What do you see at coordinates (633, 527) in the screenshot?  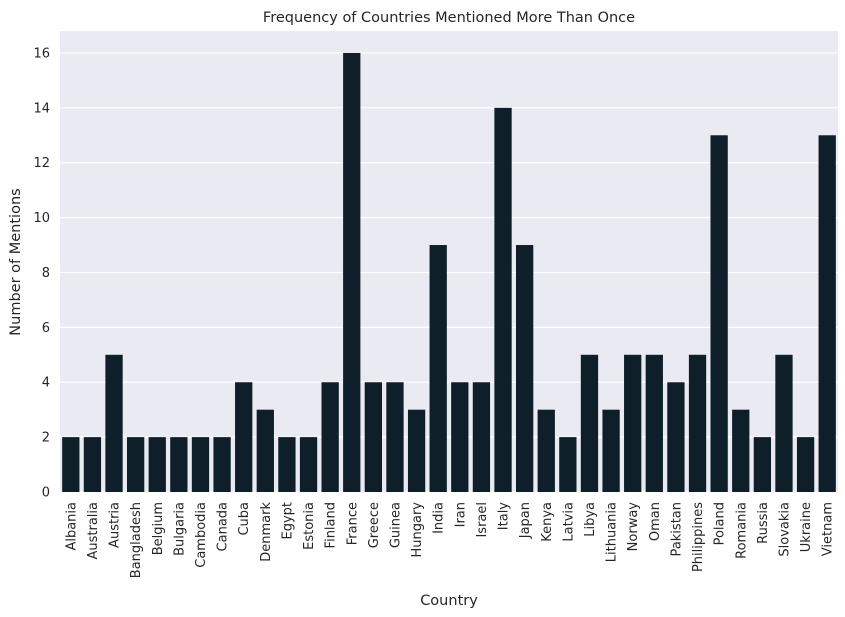 I see `x-tick-label: Norway` at bounding box center [633, 527].